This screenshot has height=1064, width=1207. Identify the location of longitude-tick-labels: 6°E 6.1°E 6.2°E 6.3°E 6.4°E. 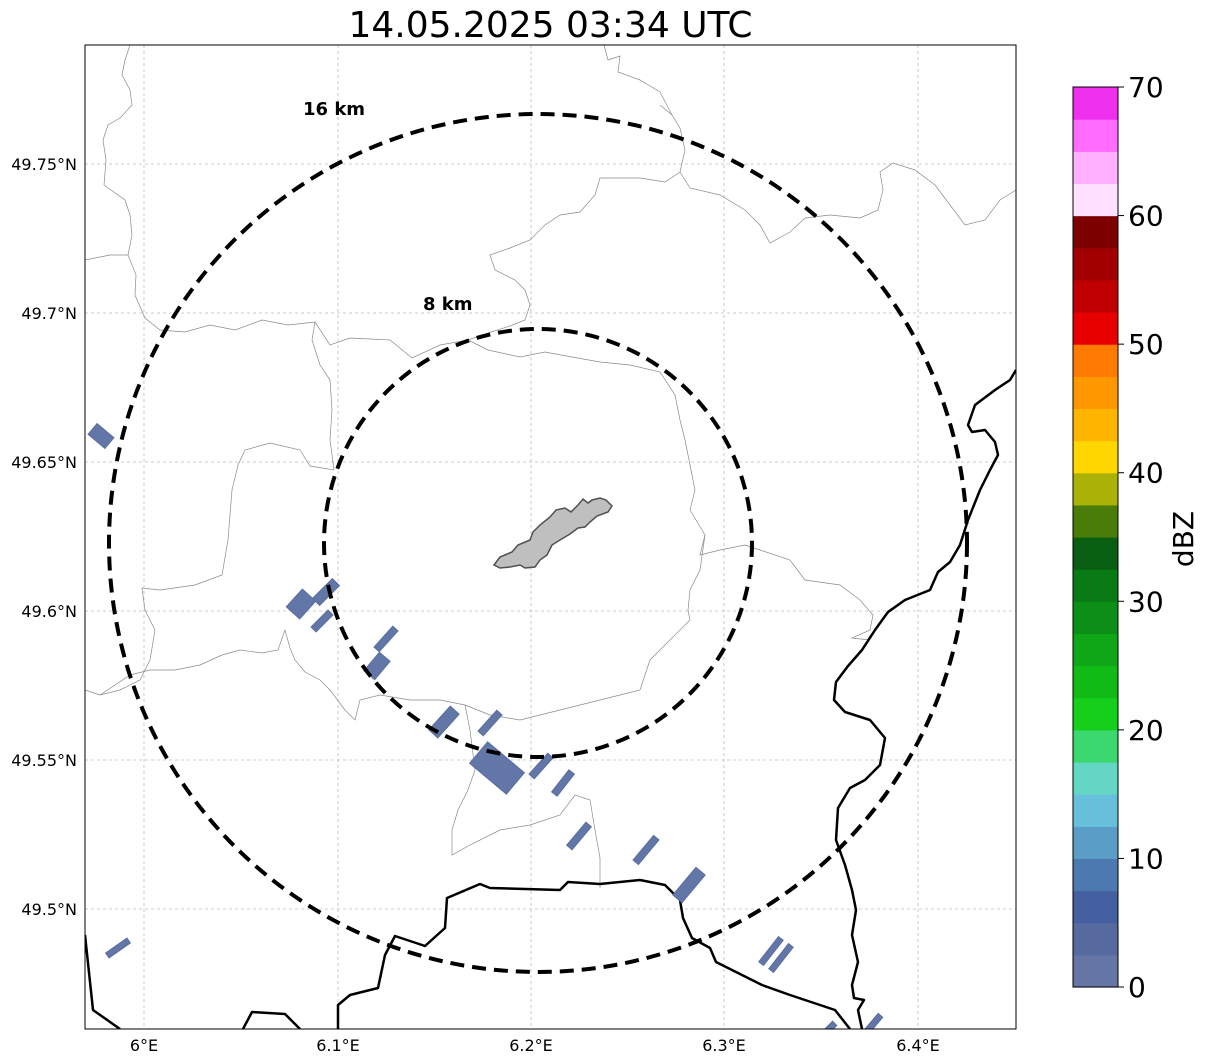
(535, 1045).